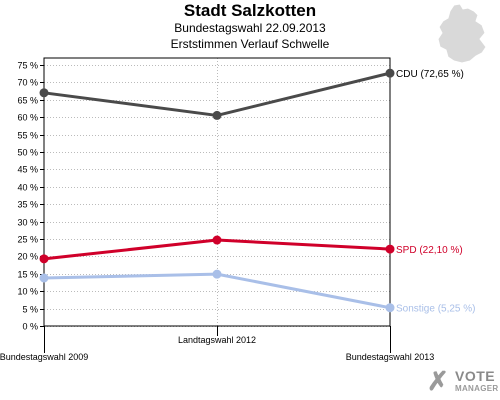 Image resolution: width=500 pixels, height=400 pixels. Describe the element at coordinates (27, 83) in the screenshot. I see `y-tick-label: 70 %` at that location.